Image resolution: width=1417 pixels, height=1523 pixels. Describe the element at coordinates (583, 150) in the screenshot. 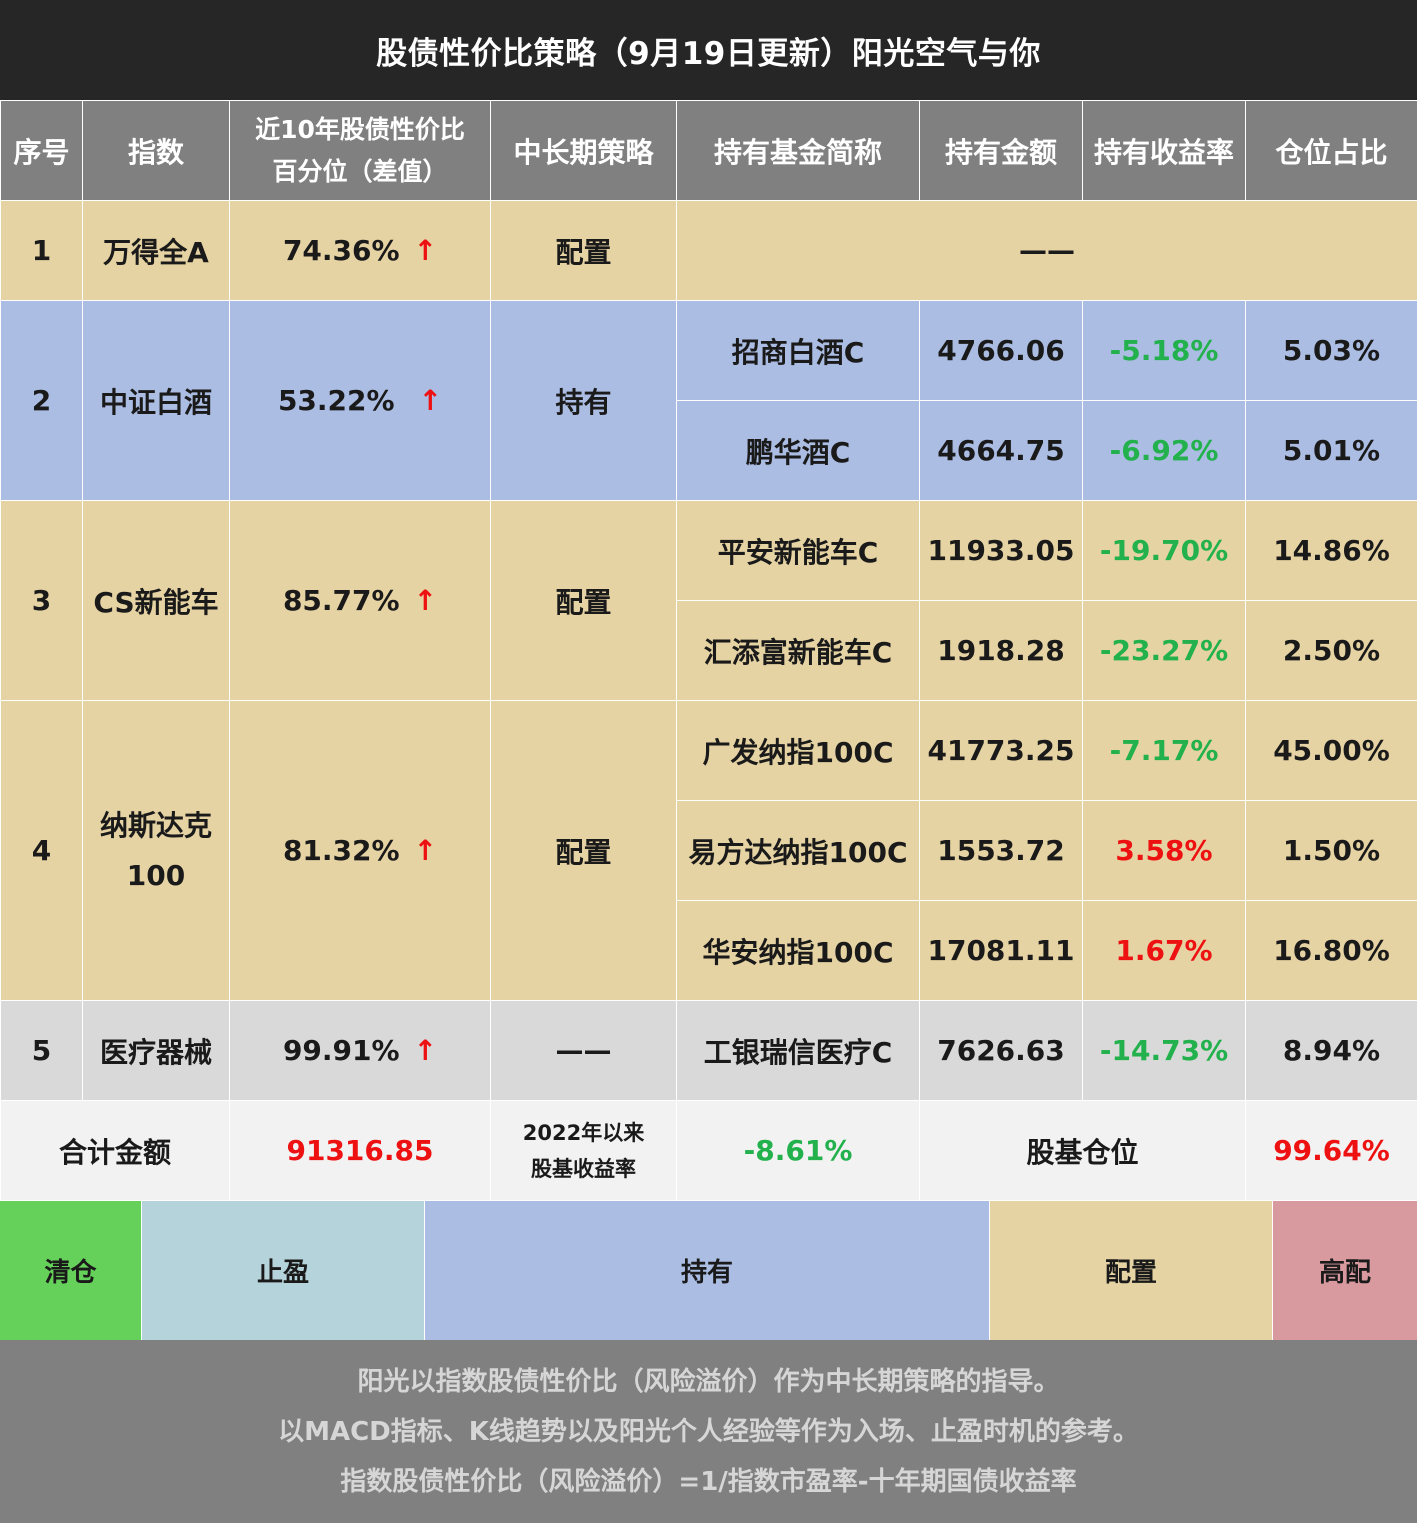

I see `header-strategy: 中长期策略` at that location.